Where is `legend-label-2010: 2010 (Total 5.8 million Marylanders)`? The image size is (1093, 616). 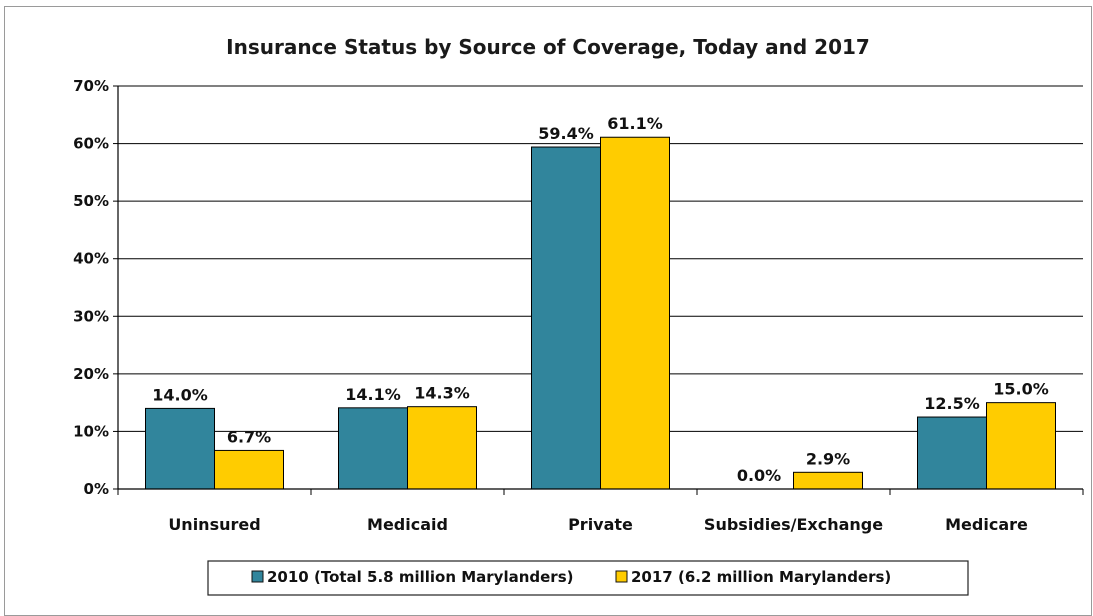 legend-label-2010: 2010 (Total 5.8 million Marylanders) is located at coordinates (420, 577).